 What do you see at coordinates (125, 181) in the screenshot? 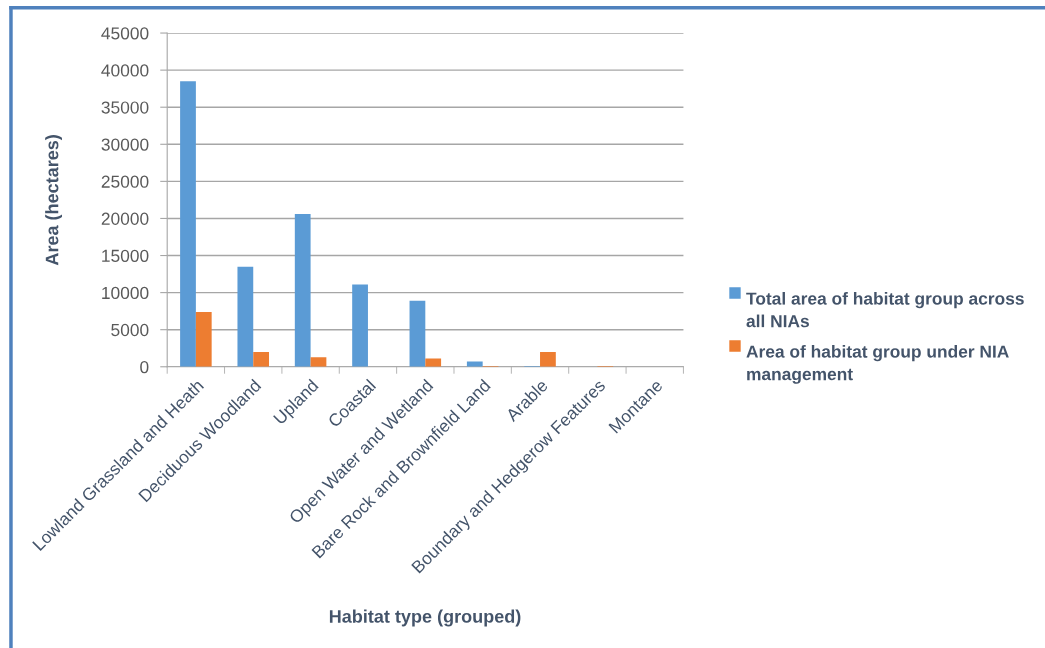
I see `y-tick-label: 25000` at bounding box center [125, 181].